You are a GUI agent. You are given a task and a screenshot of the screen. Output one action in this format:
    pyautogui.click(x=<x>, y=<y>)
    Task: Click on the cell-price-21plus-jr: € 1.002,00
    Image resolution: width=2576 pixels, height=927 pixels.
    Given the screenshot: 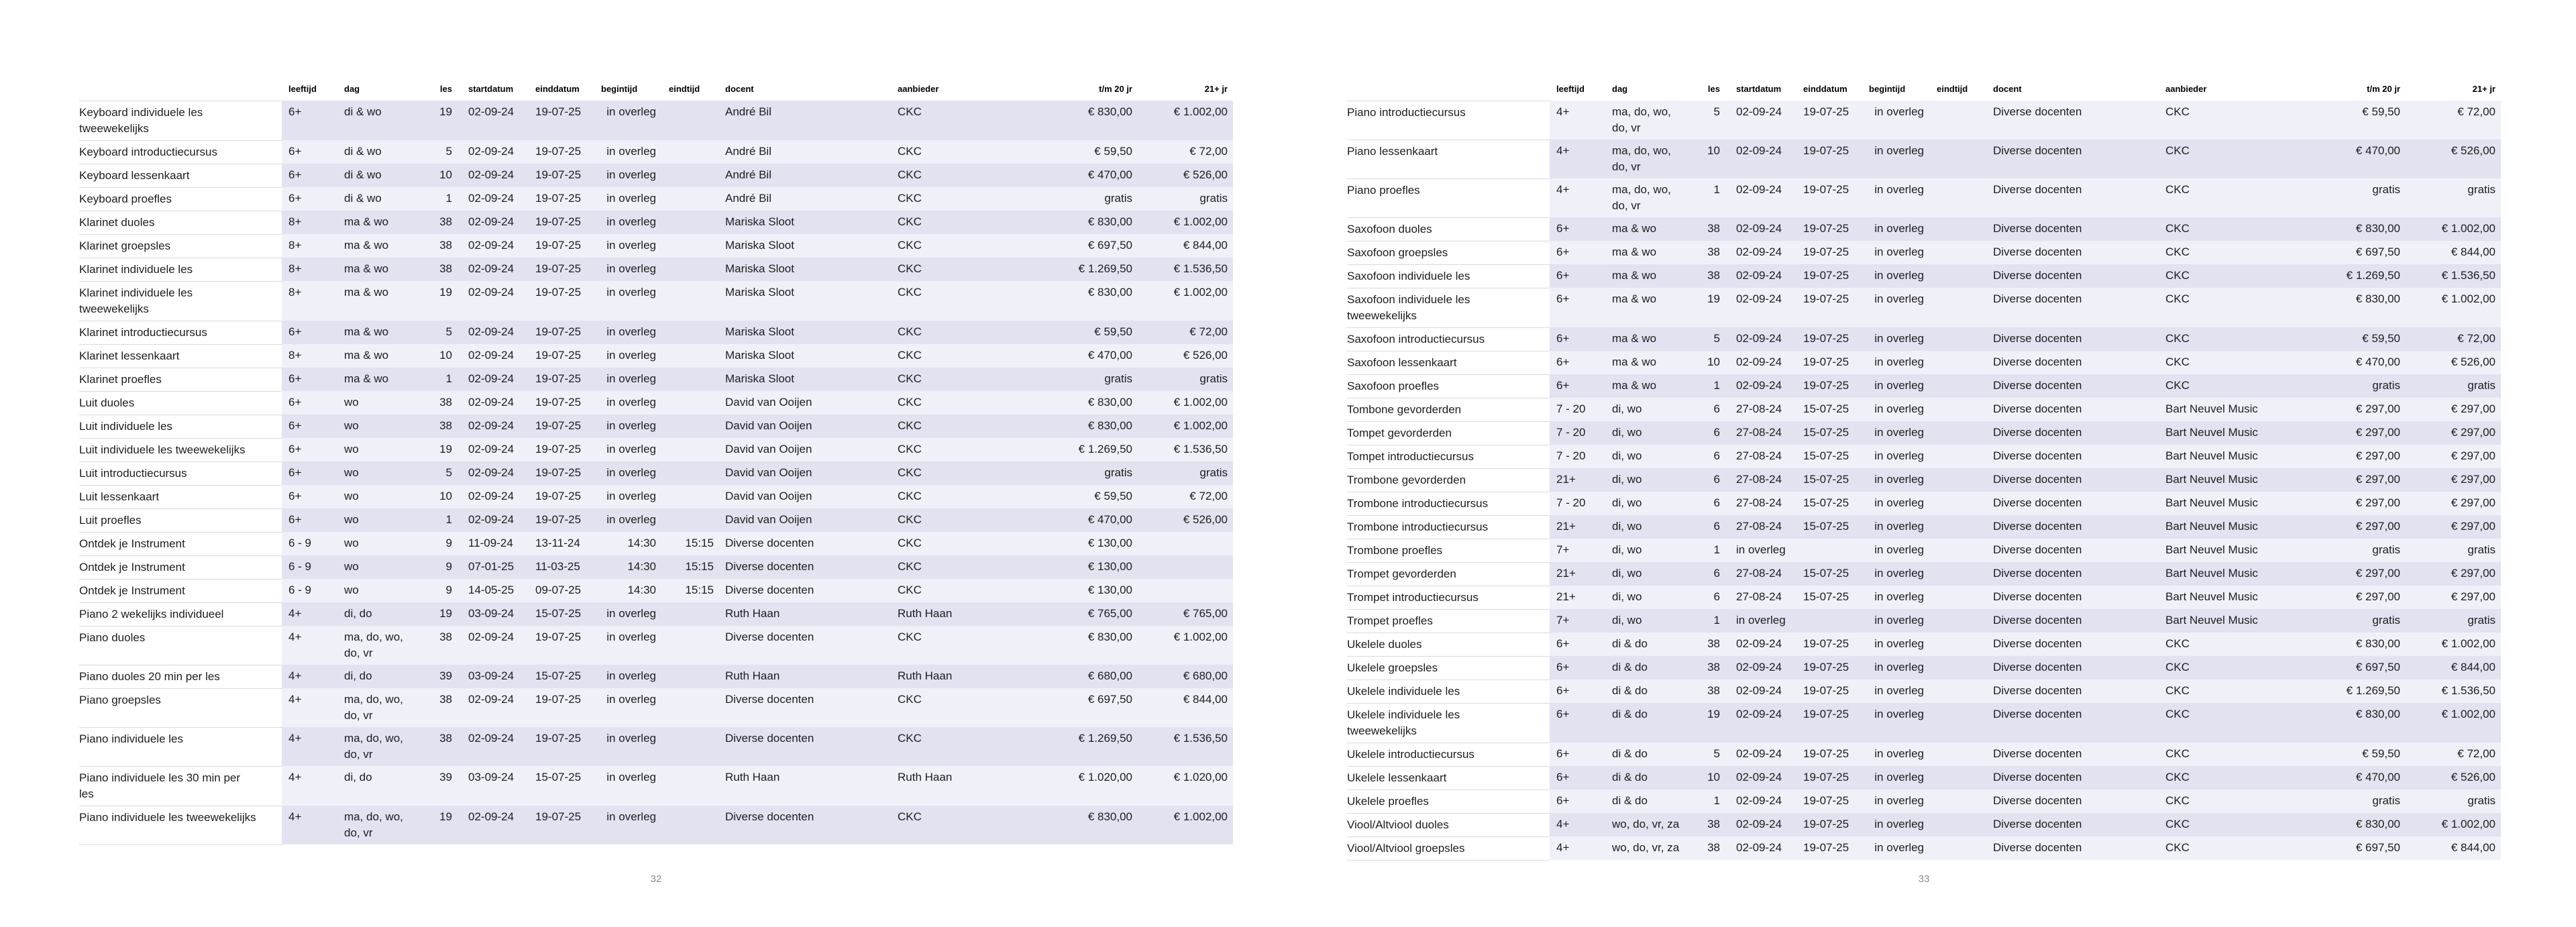 What is the action you would take?
    pyautogui.click(x=1183, y=403)
    